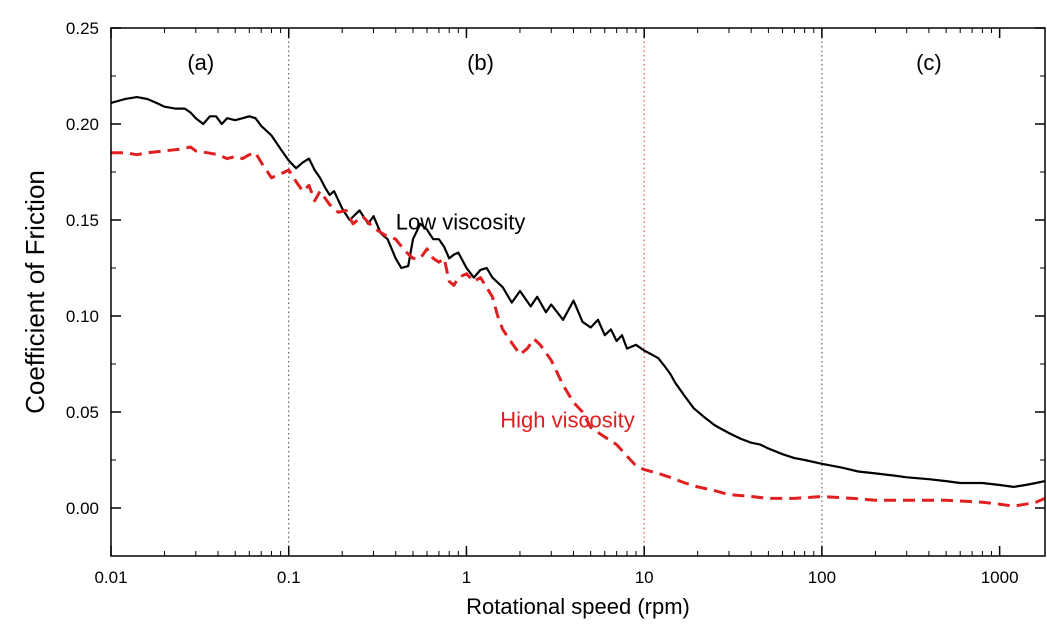  Describe the element at coordinates (35, 292) in the screenshot. I see `y-axis-title: Coefficient of Friction` at that location.